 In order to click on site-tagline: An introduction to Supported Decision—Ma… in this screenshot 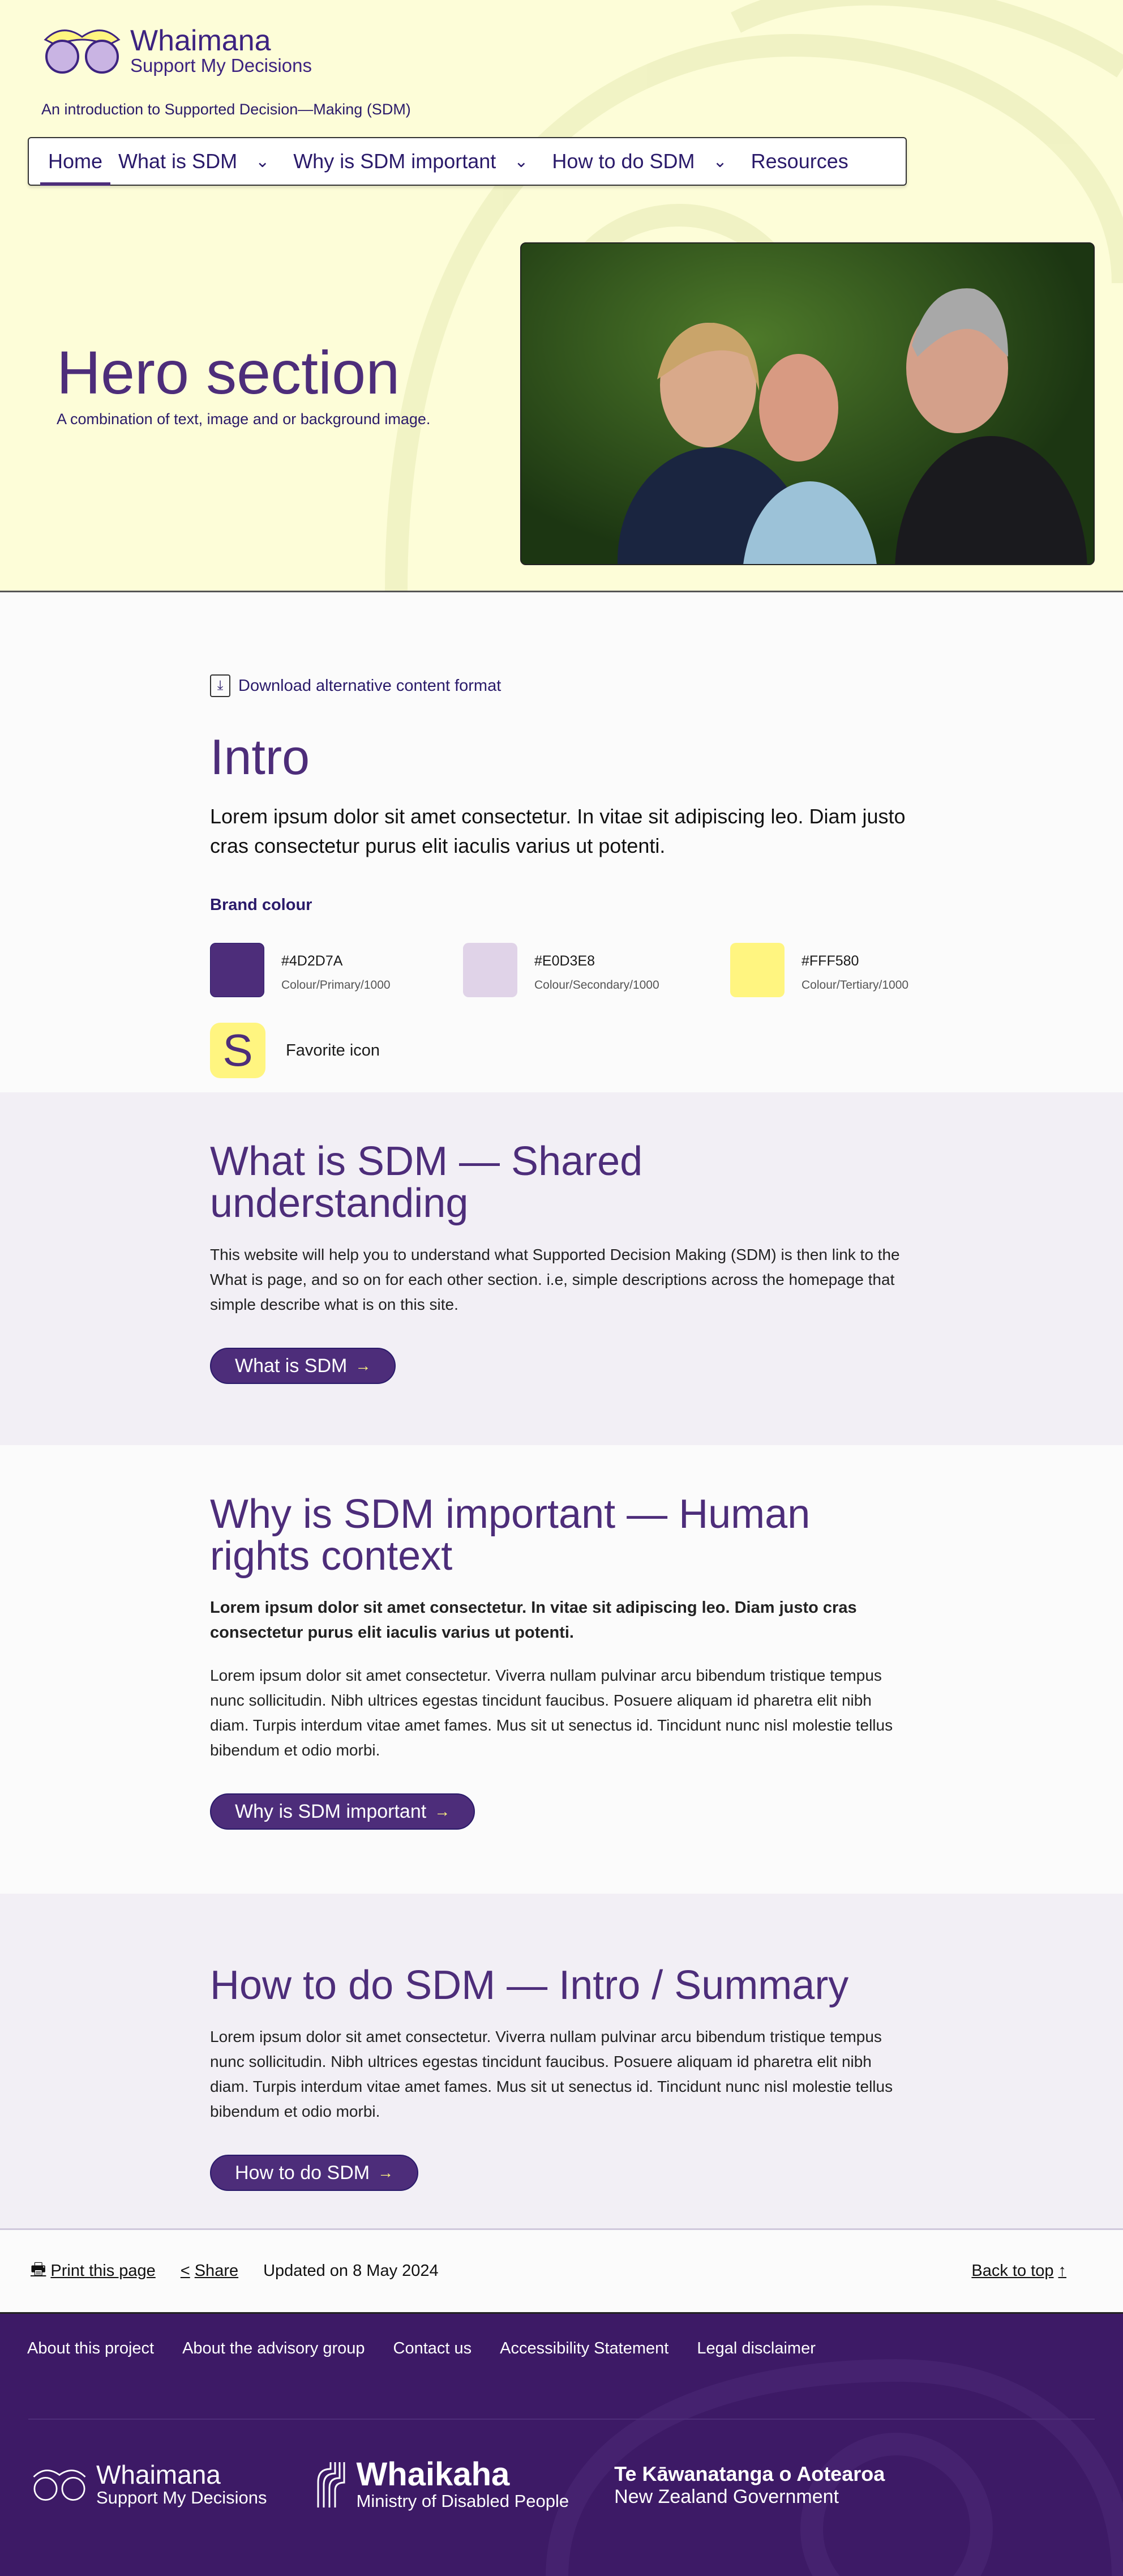, I will do `click(226, 110)`.